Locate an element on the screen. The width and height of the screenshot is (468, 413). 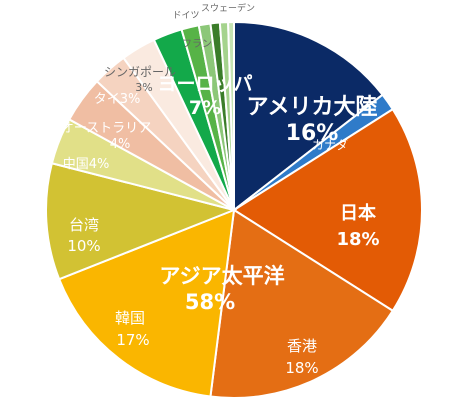
slice-label: タイ3% is located at coordinates (117, 99).